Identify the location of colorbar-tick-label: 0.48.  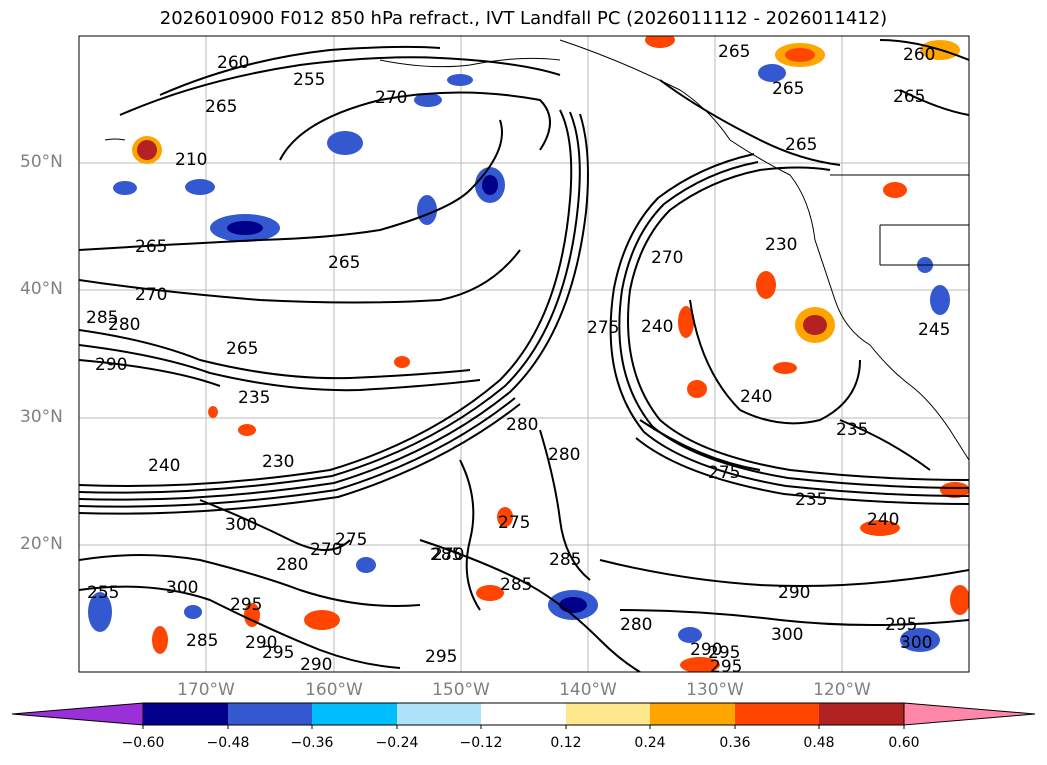
(819, 743).